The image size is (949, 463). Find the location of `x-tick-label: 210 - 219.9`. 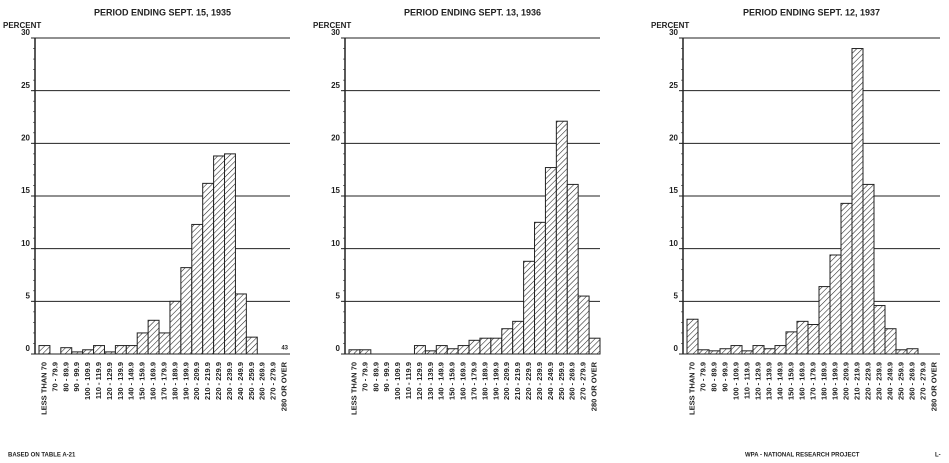

x-tick-label: 210 - 219.9 is located at coordinates (517, 381).